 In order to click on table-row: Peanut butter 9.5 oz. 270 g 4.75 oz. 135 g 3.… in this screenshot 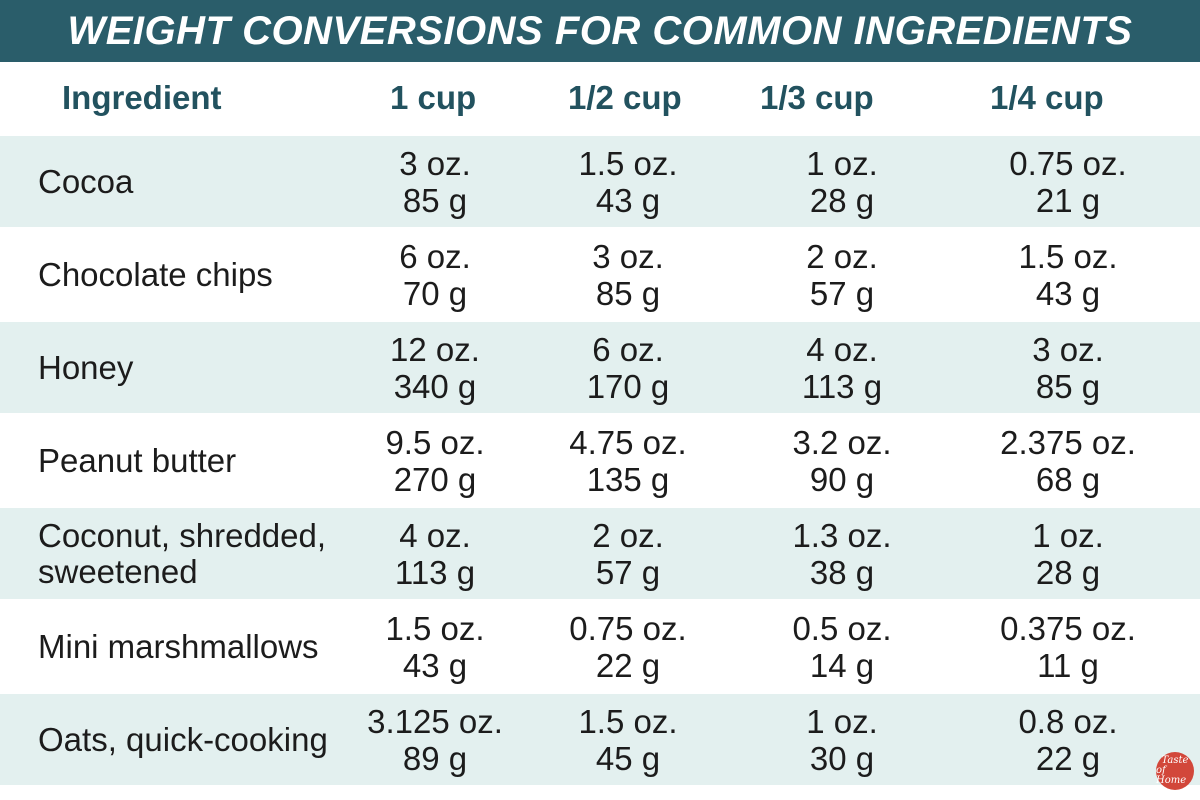, I will do `click(600, 459)`.